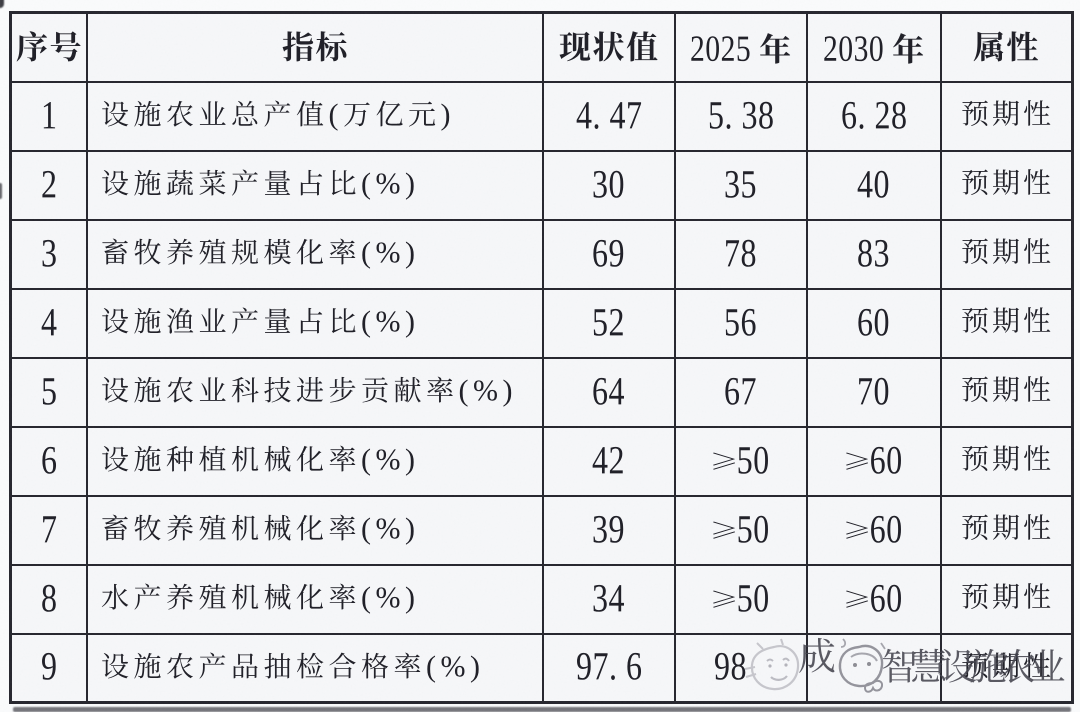 The image size is (1080, 712). I want to click on cell-2030-value, so click(874, 668).